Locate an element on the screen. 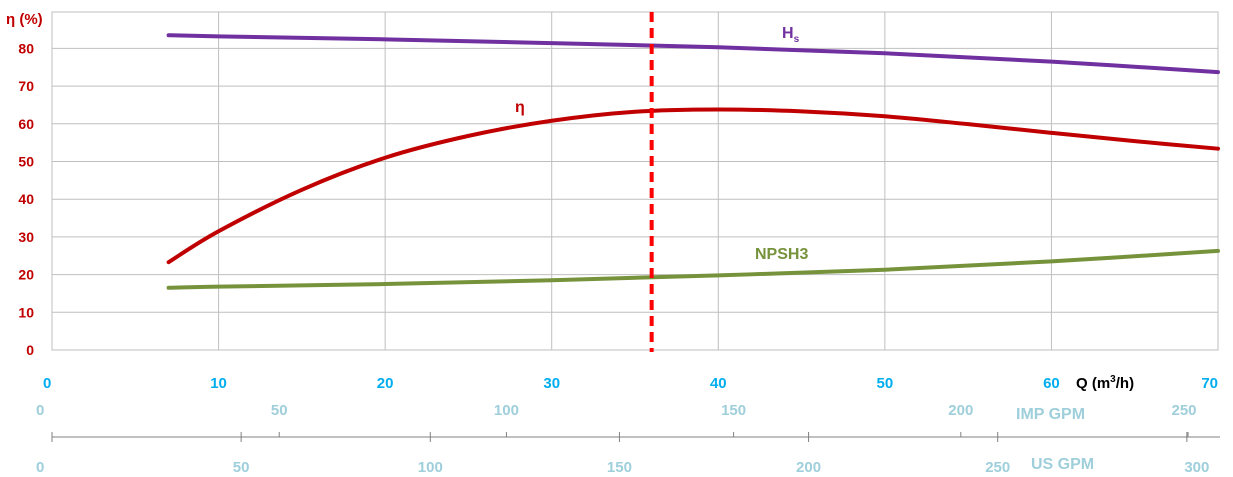 Image resolution: width=1233 pixels, height=477 pixels. us-gpm-axis-title: US GPM is located at coordinates (1062, 464).